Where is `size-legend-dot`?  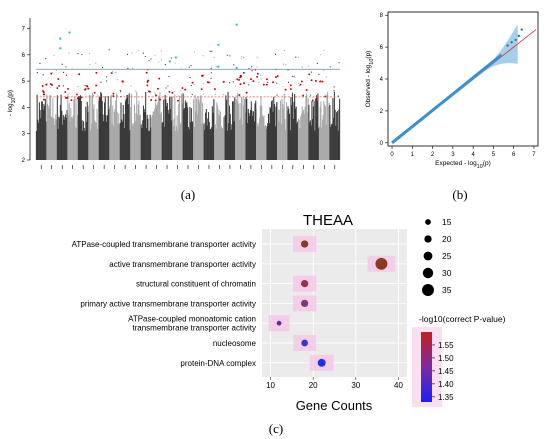
size-legend-dot is located at coordinates (428, 239).